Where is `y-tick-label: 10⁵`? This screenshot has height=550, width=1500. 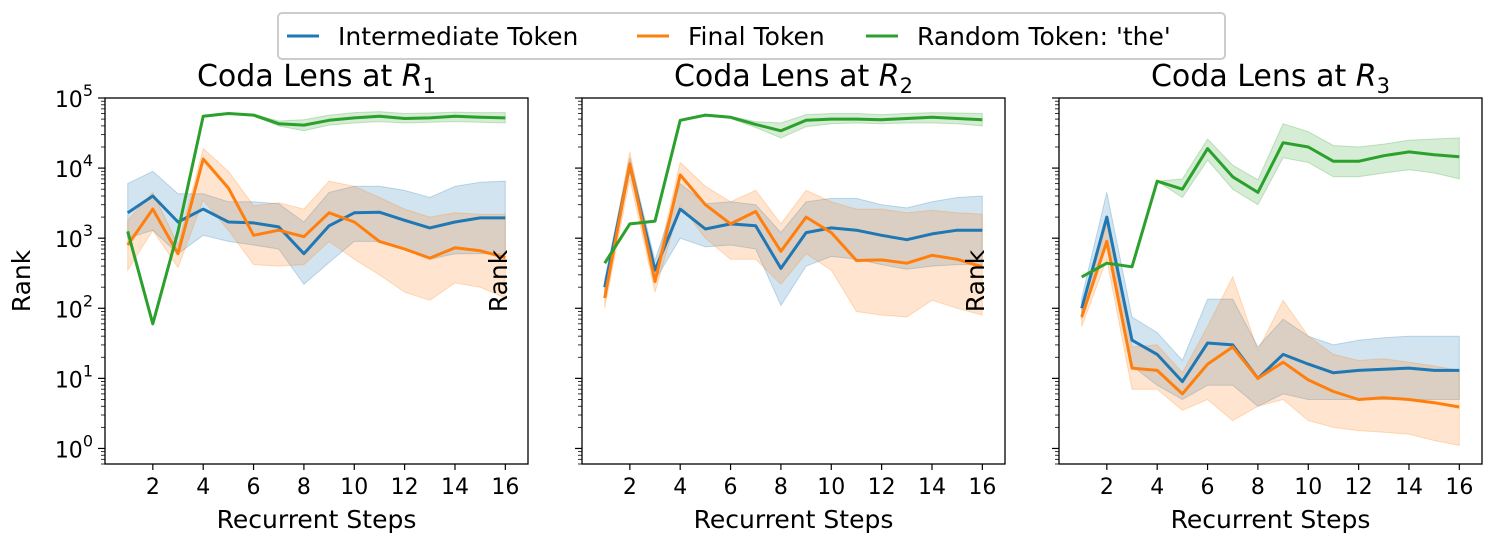 y-tick-label: 10⁵ is located at coordinates (74, 97).